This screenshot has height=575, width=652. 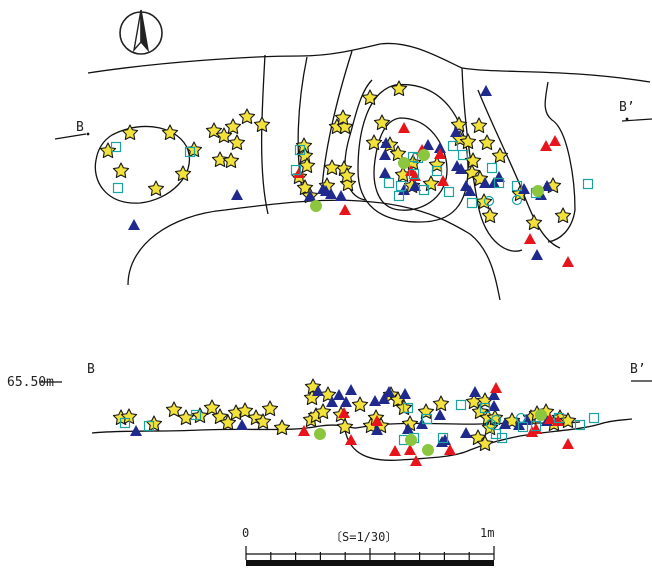 What do you see at coordinates (487, 533) in the screenshot?
I see `scale-one-meter-label: 1m` at bounding box center [487, 533].